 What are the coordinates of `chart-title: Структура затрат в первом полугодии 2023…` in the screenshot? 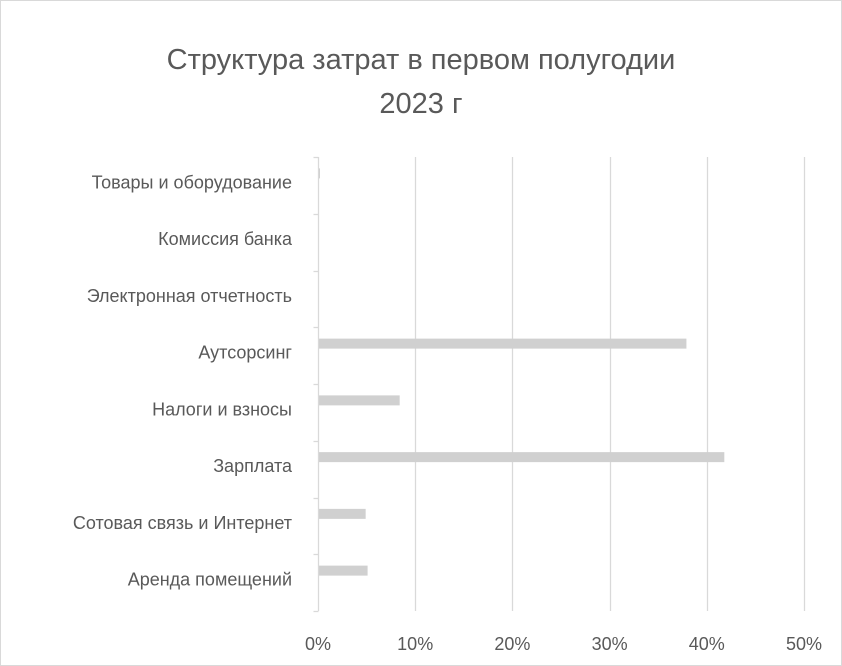 It's located at (421, 82).